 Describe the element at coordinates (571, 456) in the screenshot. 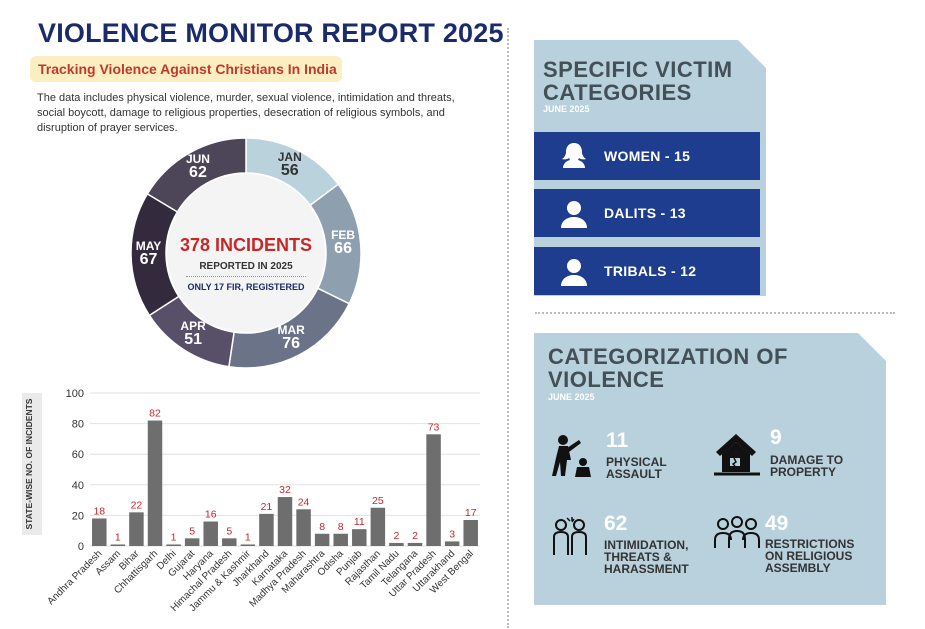

I see `assault-icon` at that location.